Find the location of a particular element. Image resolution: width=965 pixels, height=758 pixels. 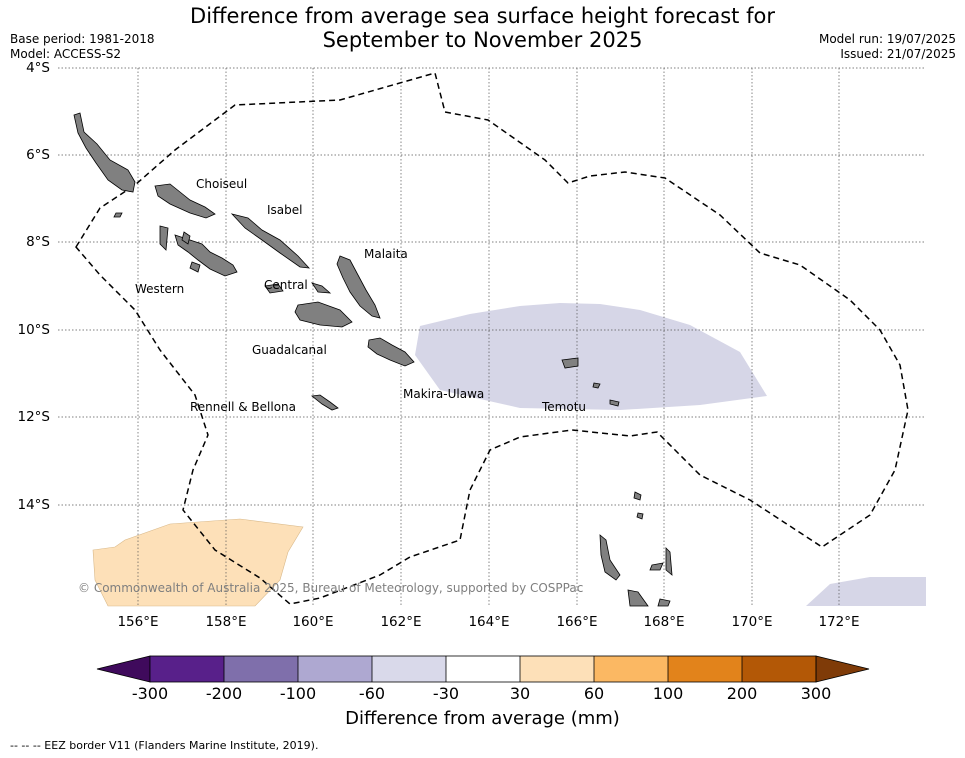

lon-label-162e: 162°E is located at coordinates (401, 622).